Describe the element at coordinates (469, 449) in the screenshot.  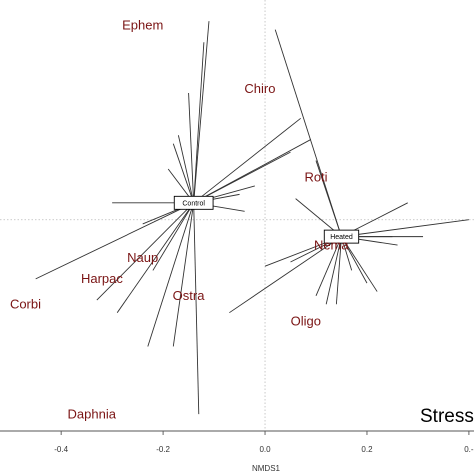
I see `x-tick-label: 0.-` at that location.